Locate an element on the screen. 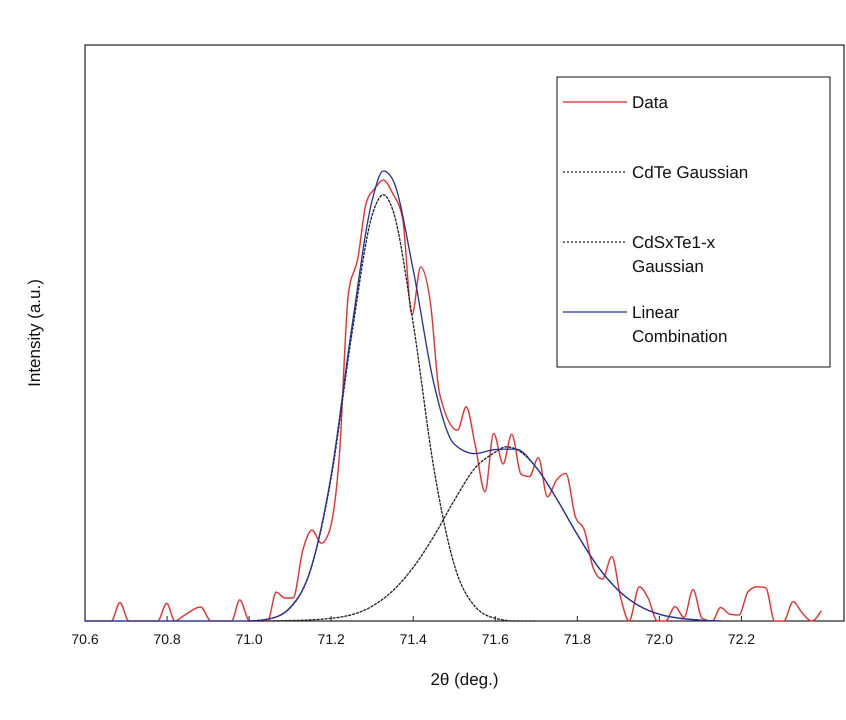  x-tick-label: 71.8 is located at coordinates (578, 639).